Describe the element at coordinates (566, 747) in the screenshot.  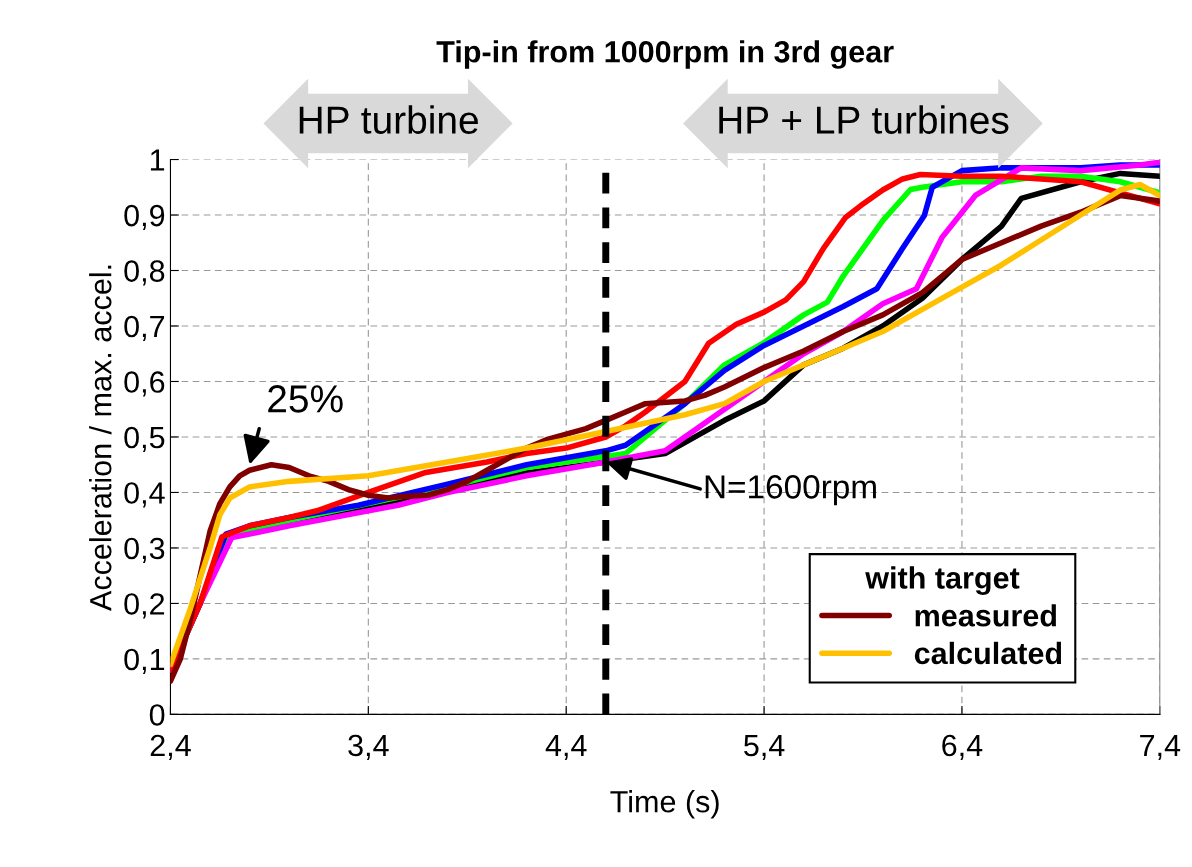
I see `x-tick-label: 4,4` at that location.